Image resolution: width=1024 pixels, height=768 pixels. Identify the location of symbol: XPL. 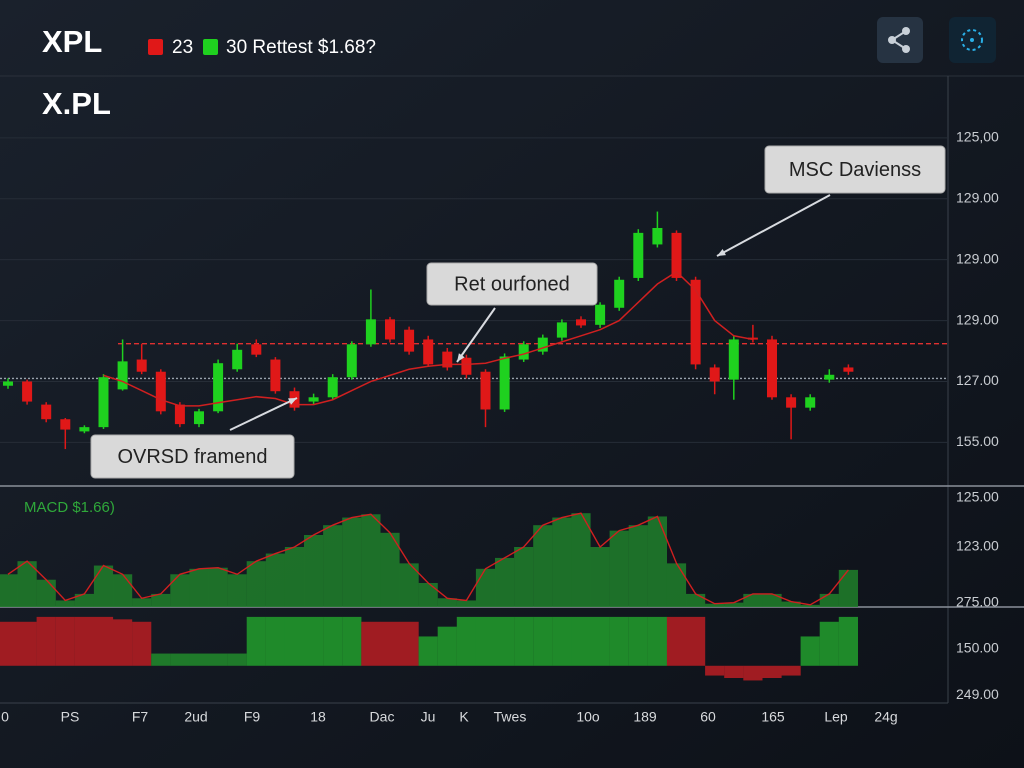
(72, 41).